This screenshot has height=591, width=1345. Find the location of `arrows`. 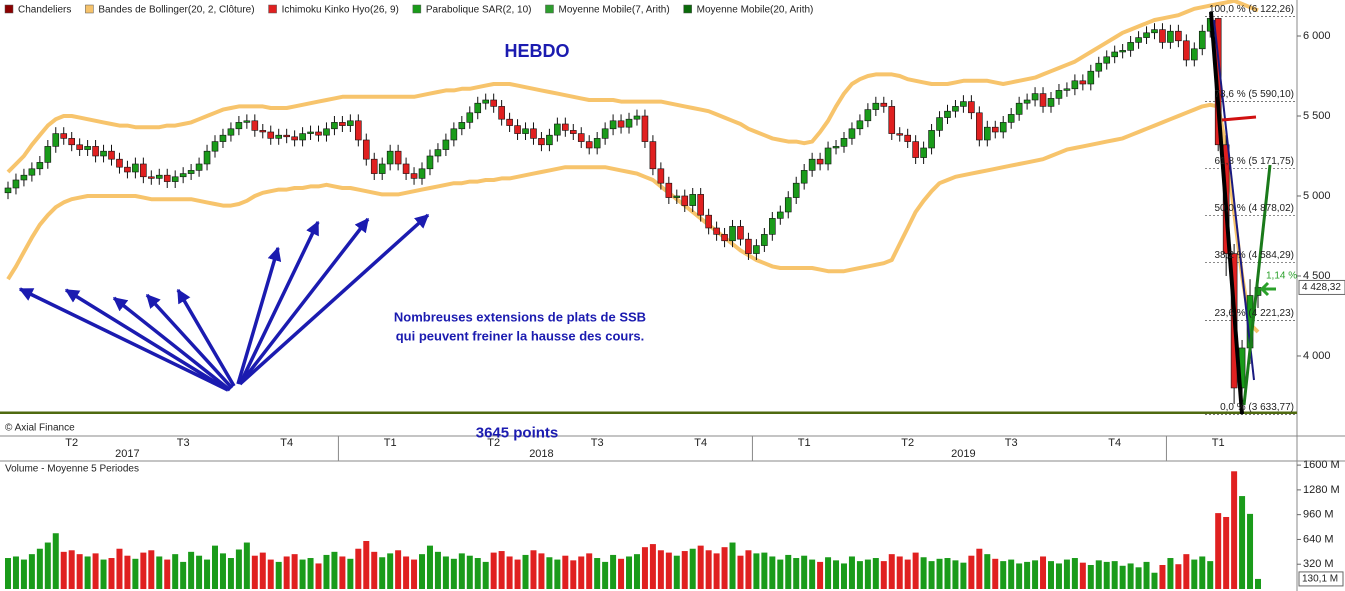

arrows is located at coordinates (224, 302).